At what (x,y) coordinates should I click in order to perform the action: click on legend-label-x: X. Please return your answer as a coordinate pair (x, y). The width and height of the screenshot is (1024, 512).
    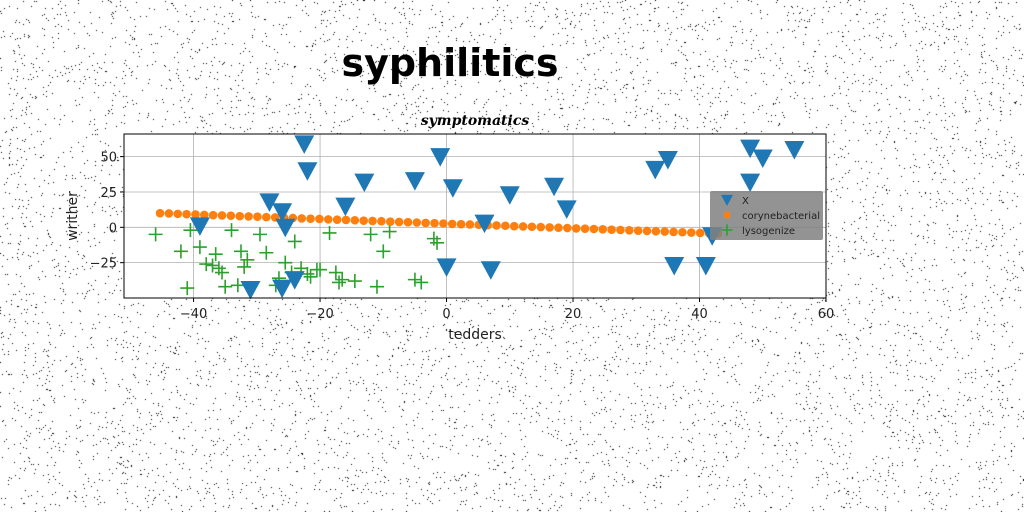
    Looking at the image, I should click on (745, 201).